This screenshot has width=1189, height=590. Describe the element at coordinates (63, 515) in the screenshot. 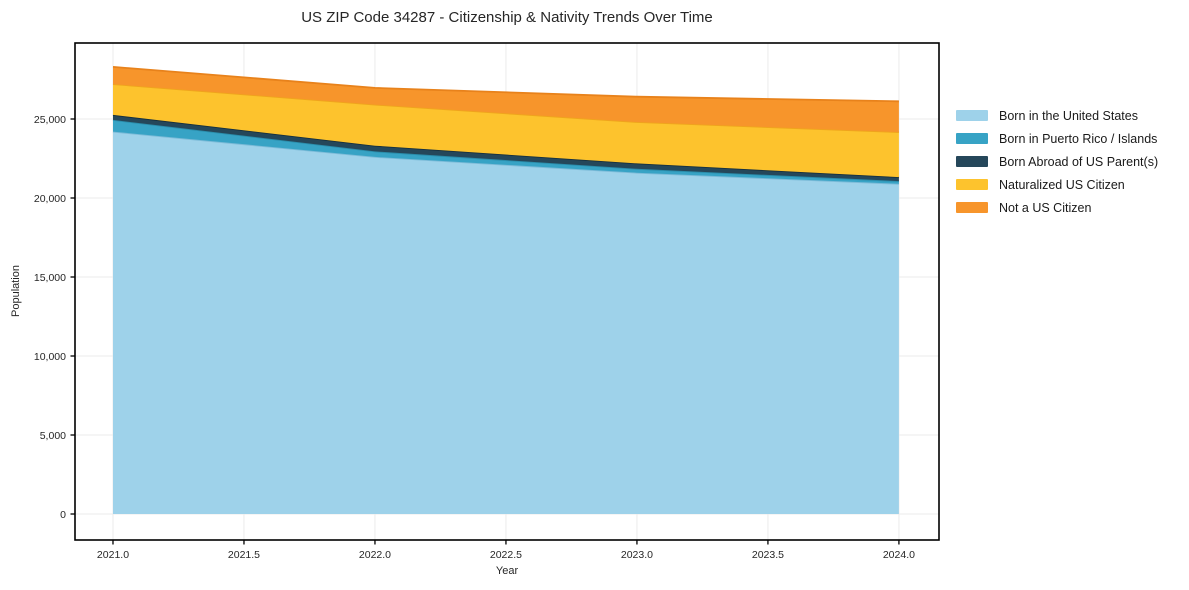

I see `y-tick-label: 0` at that location.